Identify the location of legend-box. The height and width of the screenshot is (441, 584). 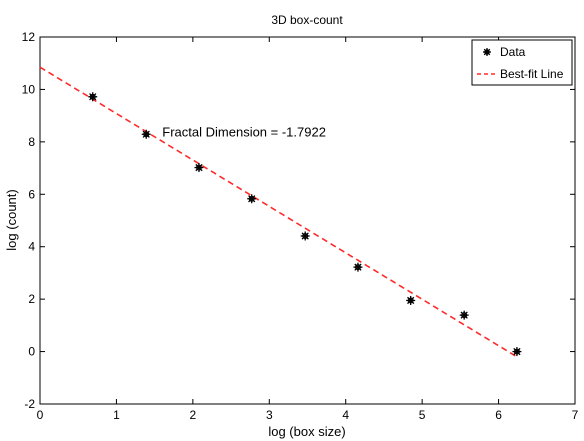
(522, 62).